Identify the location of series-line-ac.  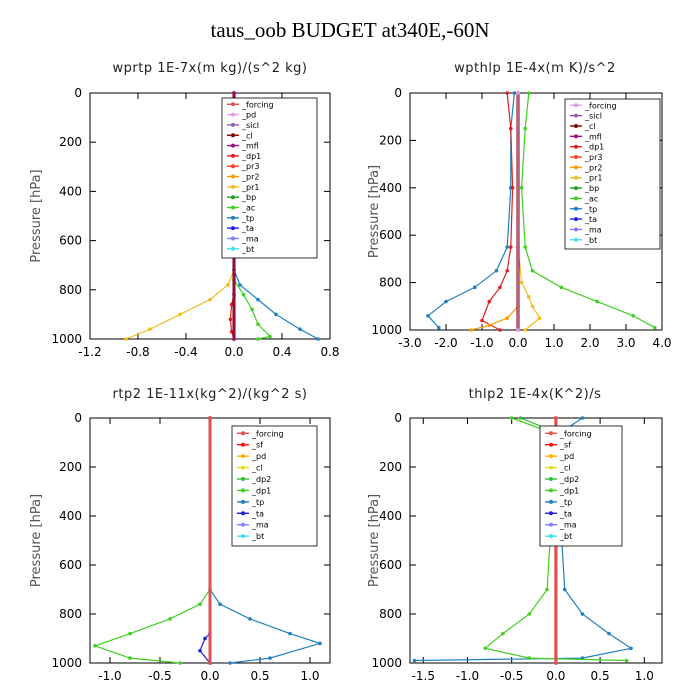
(152, 541).